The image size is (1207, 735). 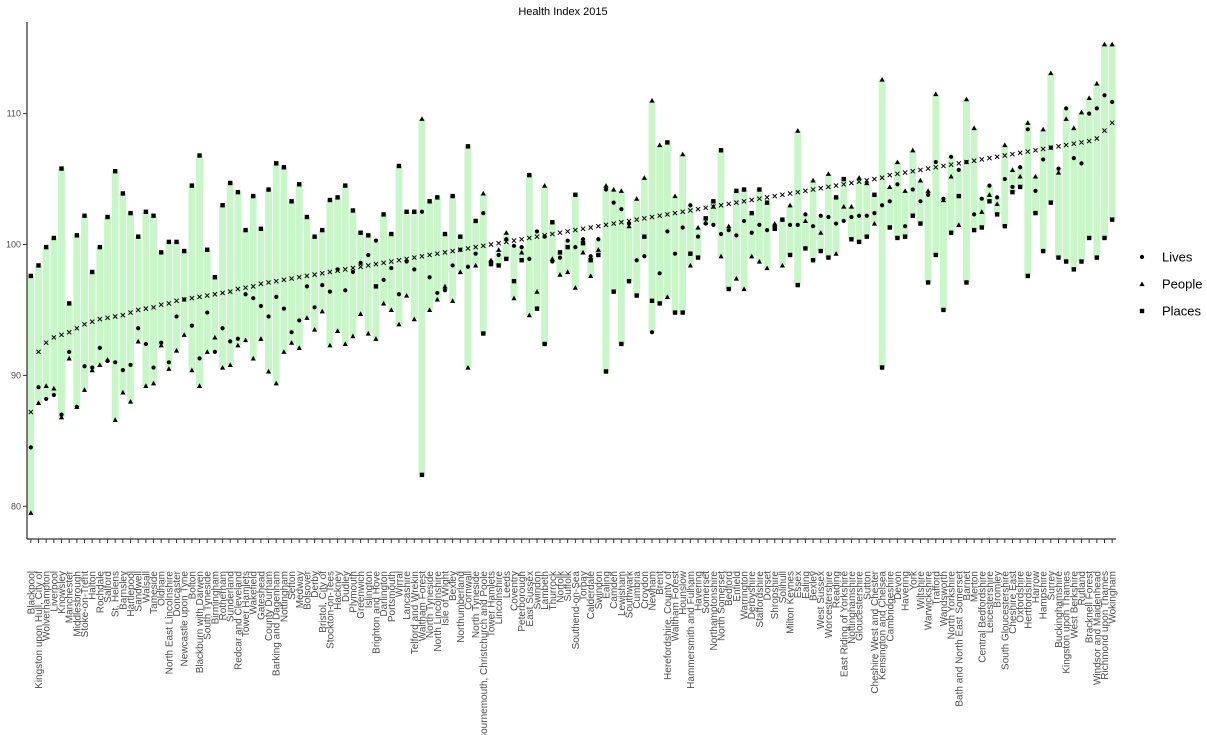 I want to click on x-tick-label: Isle of Wight, so click(x=445, y=598).